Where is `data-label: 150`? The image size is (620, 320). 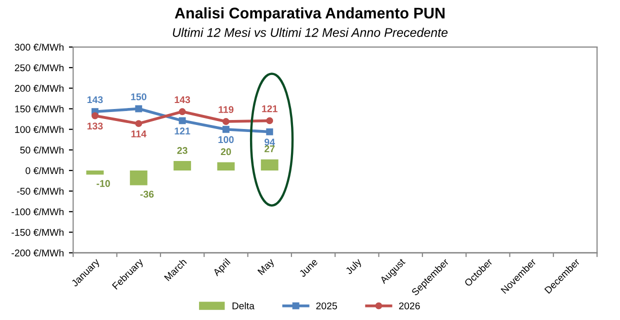 data-label: 150 is located at coordinates (138, 96).